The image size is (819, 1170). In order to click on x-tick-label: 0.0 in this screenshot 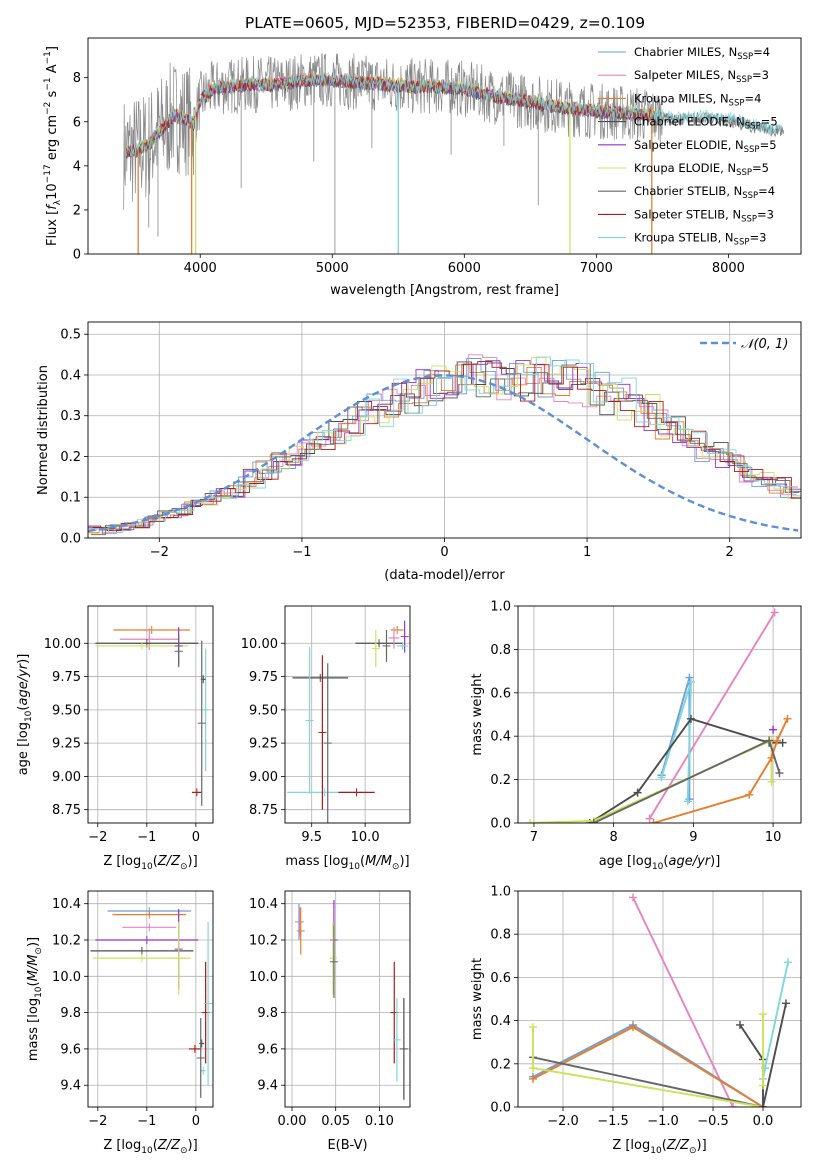, I will do `click(763, 1121)`.